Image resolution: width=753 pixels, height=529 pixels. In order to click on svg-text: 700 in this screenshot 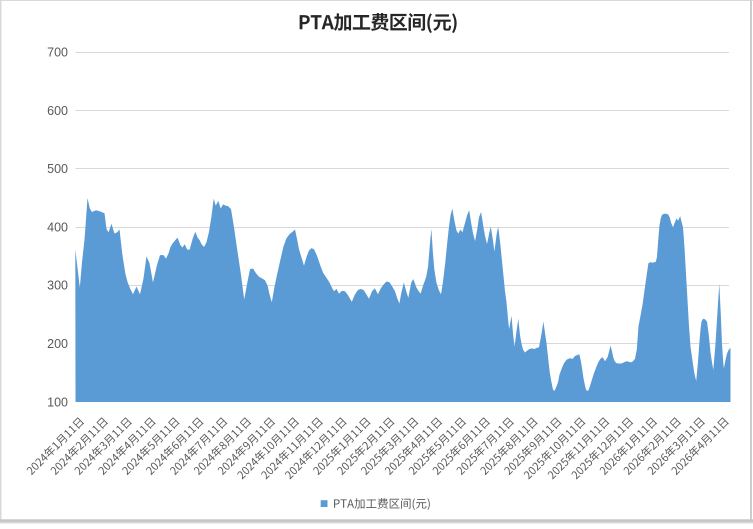, I will do `click(57, 53)`.